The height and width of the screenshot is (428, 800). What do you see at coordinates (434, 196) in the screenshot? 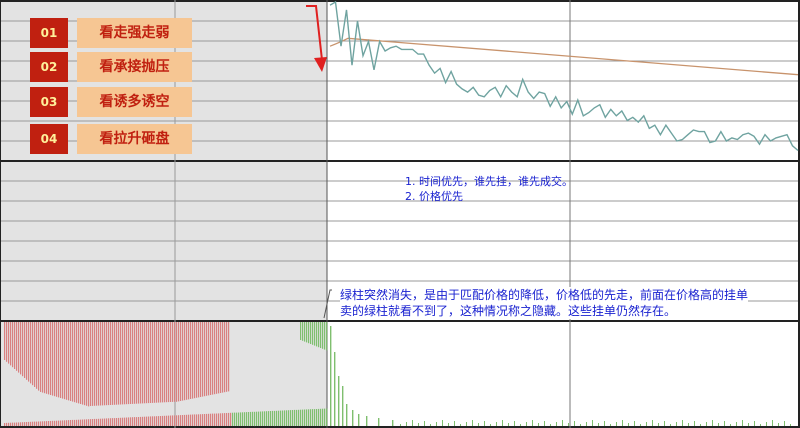
I see `priority-note-line2: 2. 价格优先` at bounding box center [434, 196].